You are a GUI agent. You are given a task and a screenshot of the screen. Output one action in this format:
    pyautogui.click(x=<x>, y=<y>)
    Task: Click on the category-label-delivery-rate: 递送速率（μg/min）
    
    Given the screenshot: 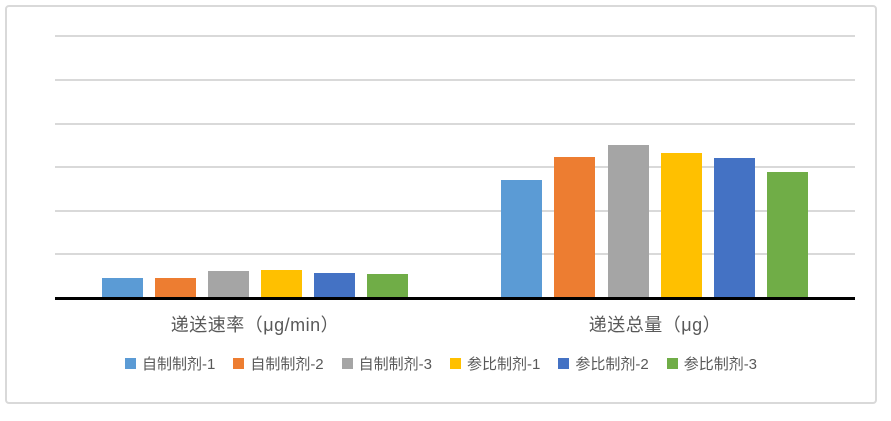 What is the action you would take?
    pyautogui.click(x=255, y=325)
    